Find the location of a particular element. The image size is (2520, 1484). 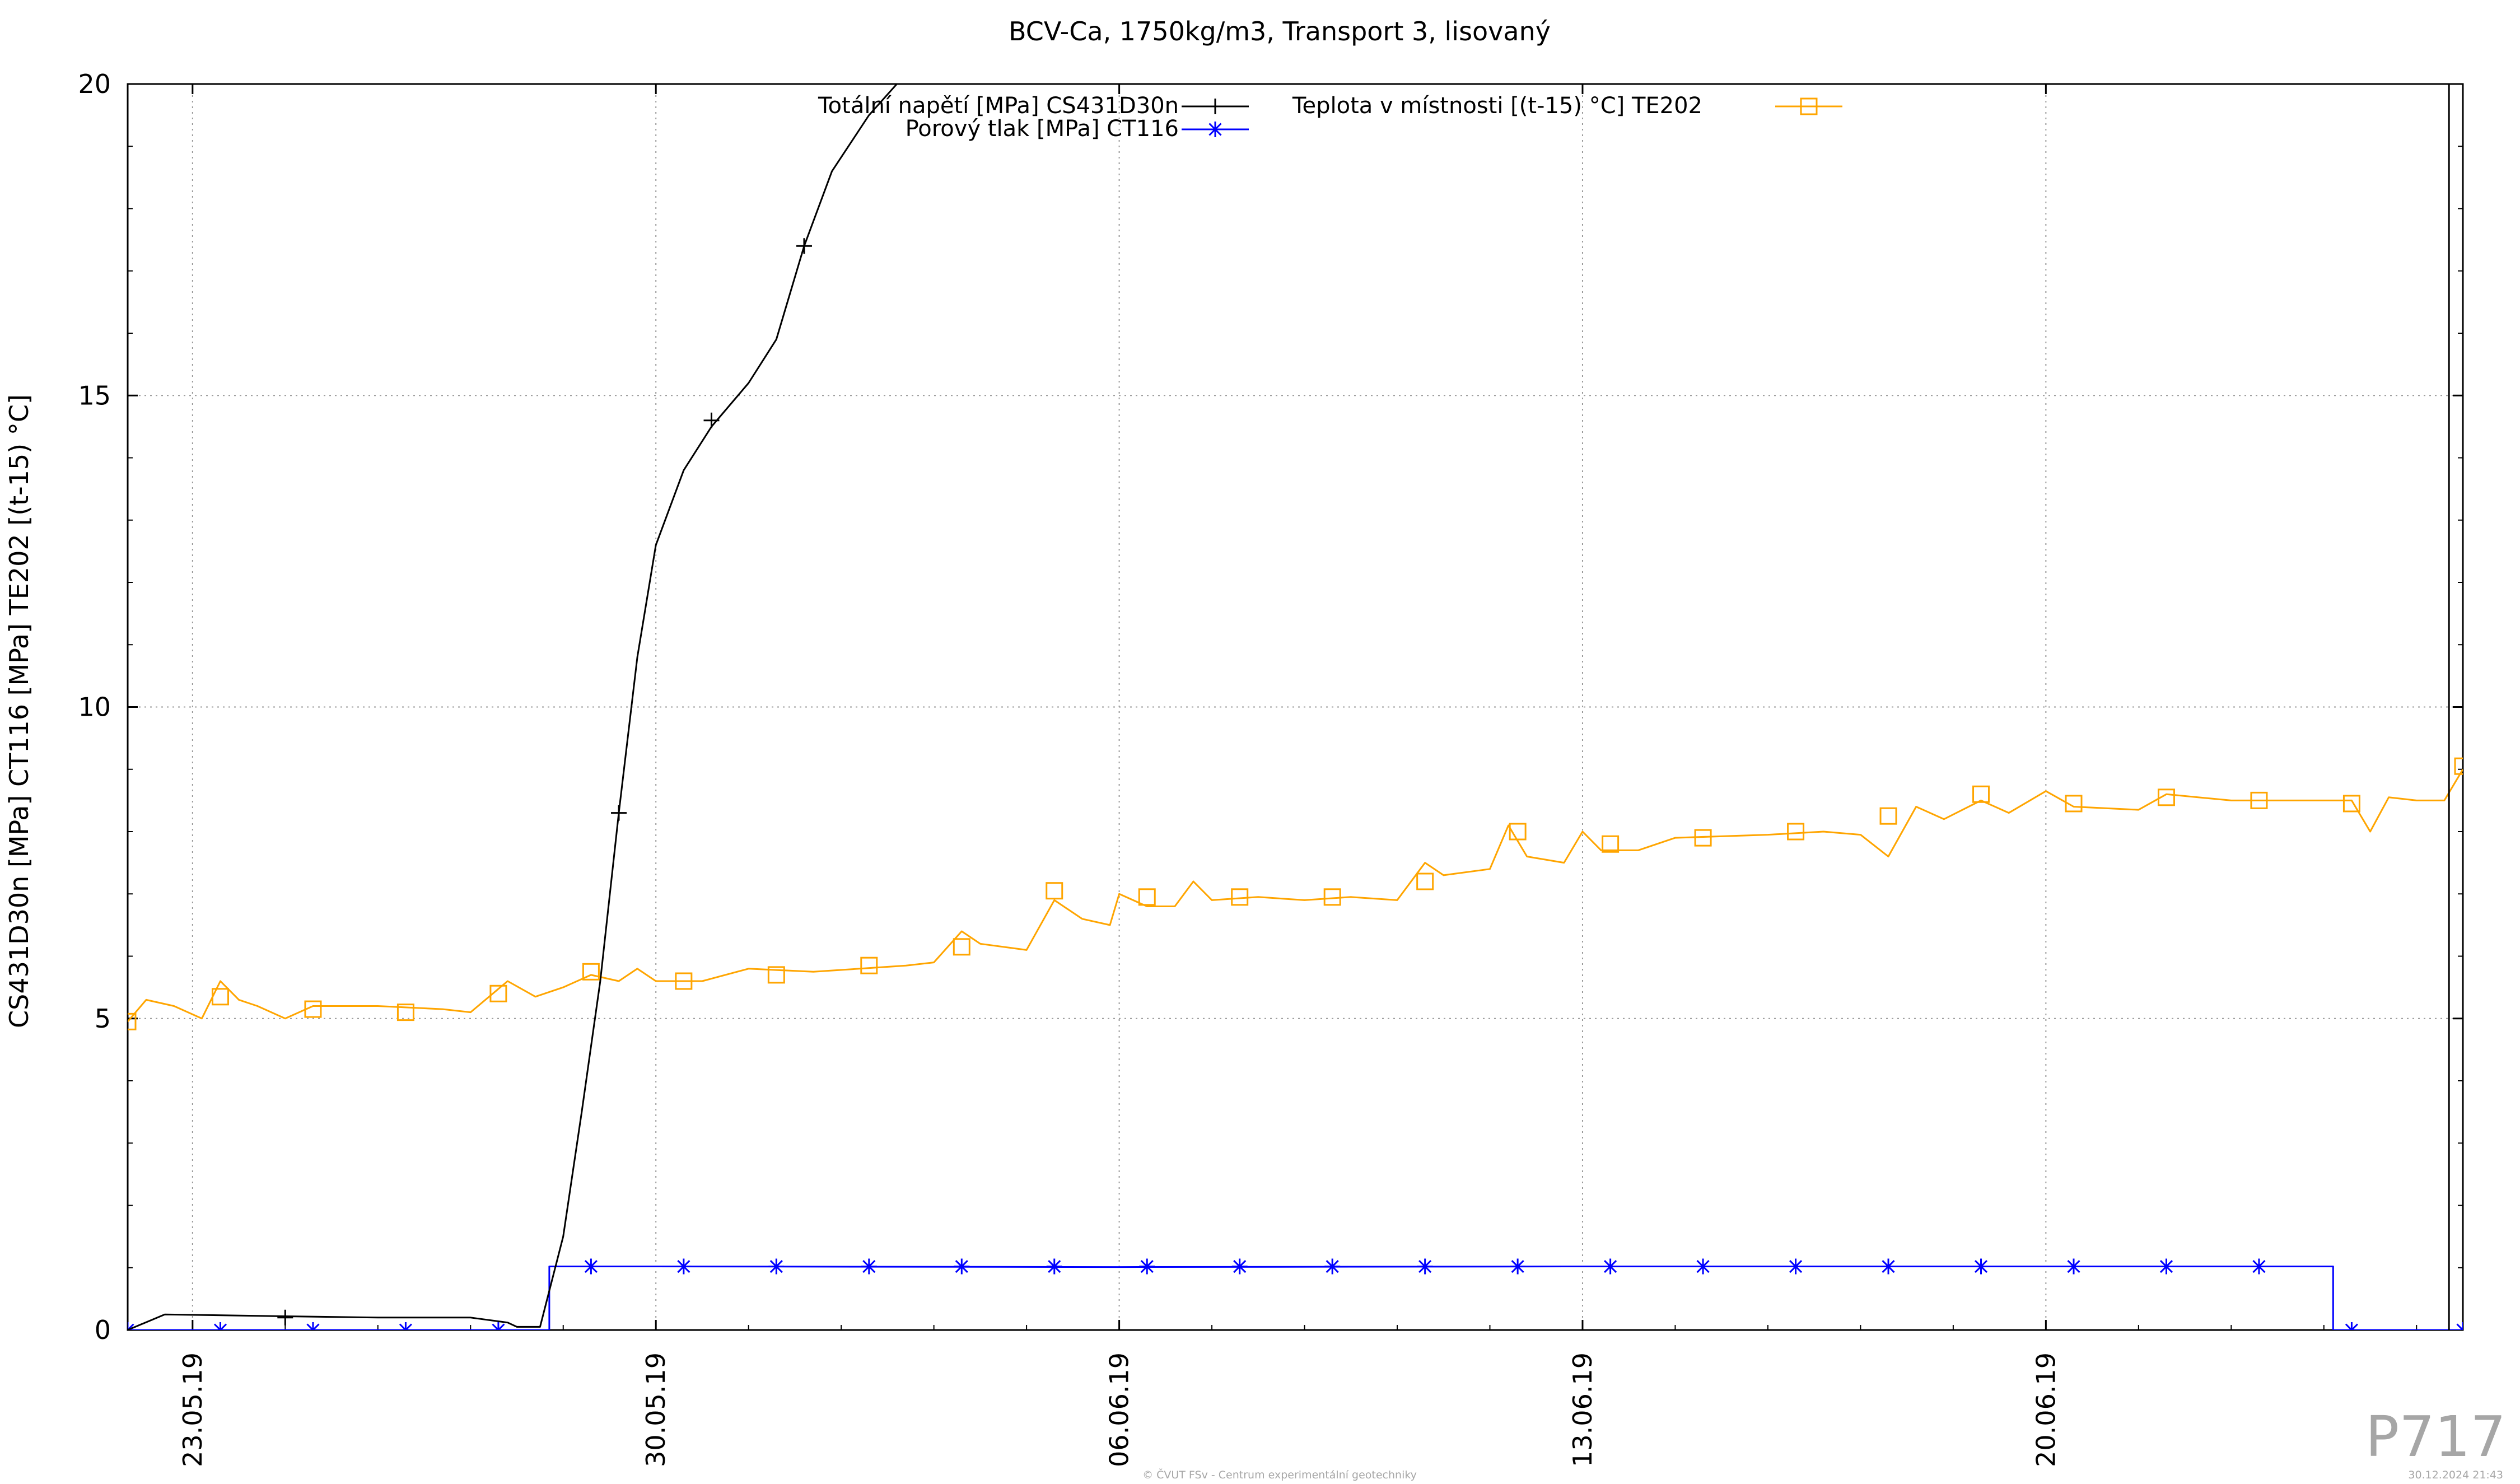

y-tick-label: 15 is located at coordinates (95, 395).